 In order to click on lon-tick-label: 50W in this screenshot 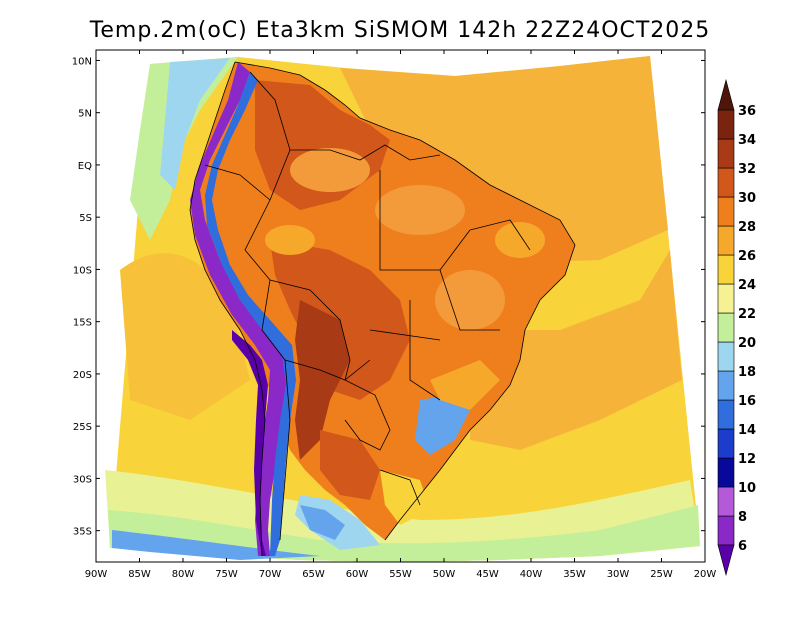, I will do `click(444, 574)`.